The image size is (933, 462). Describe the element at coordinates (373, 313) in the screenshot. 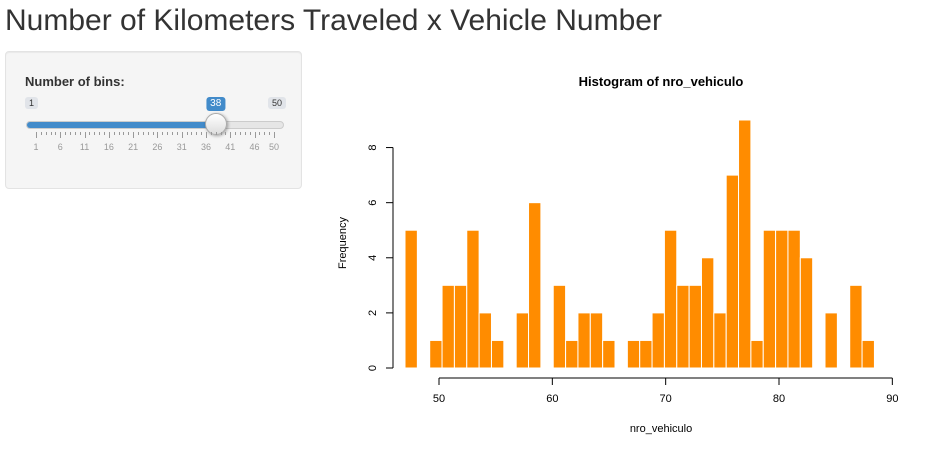

I see `y-tick-label: 2` at that location.